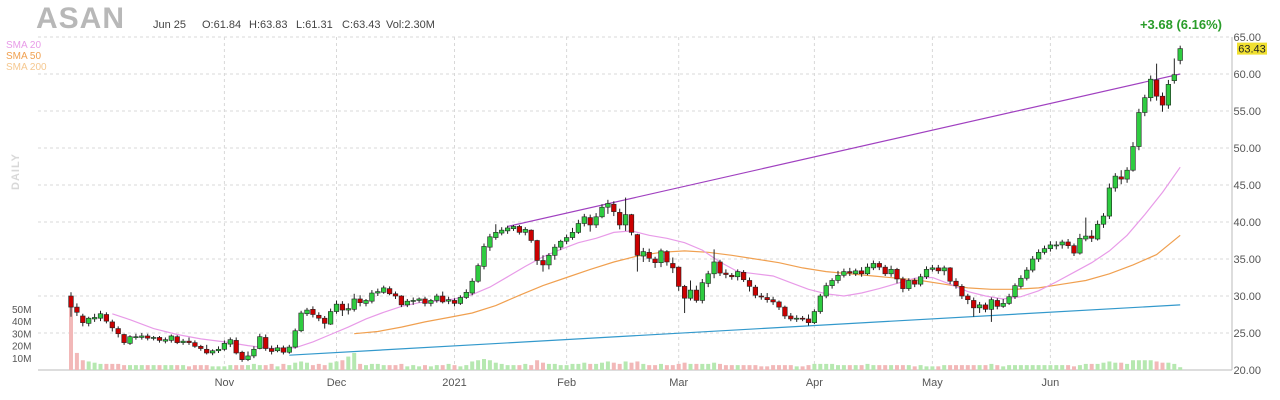 This screenshot has width=1280, height=400. What do you see at coordinates (81, 18) in the screenshot?
I see `ticker-symbol: ASAN` at bounding box center [81, 18].